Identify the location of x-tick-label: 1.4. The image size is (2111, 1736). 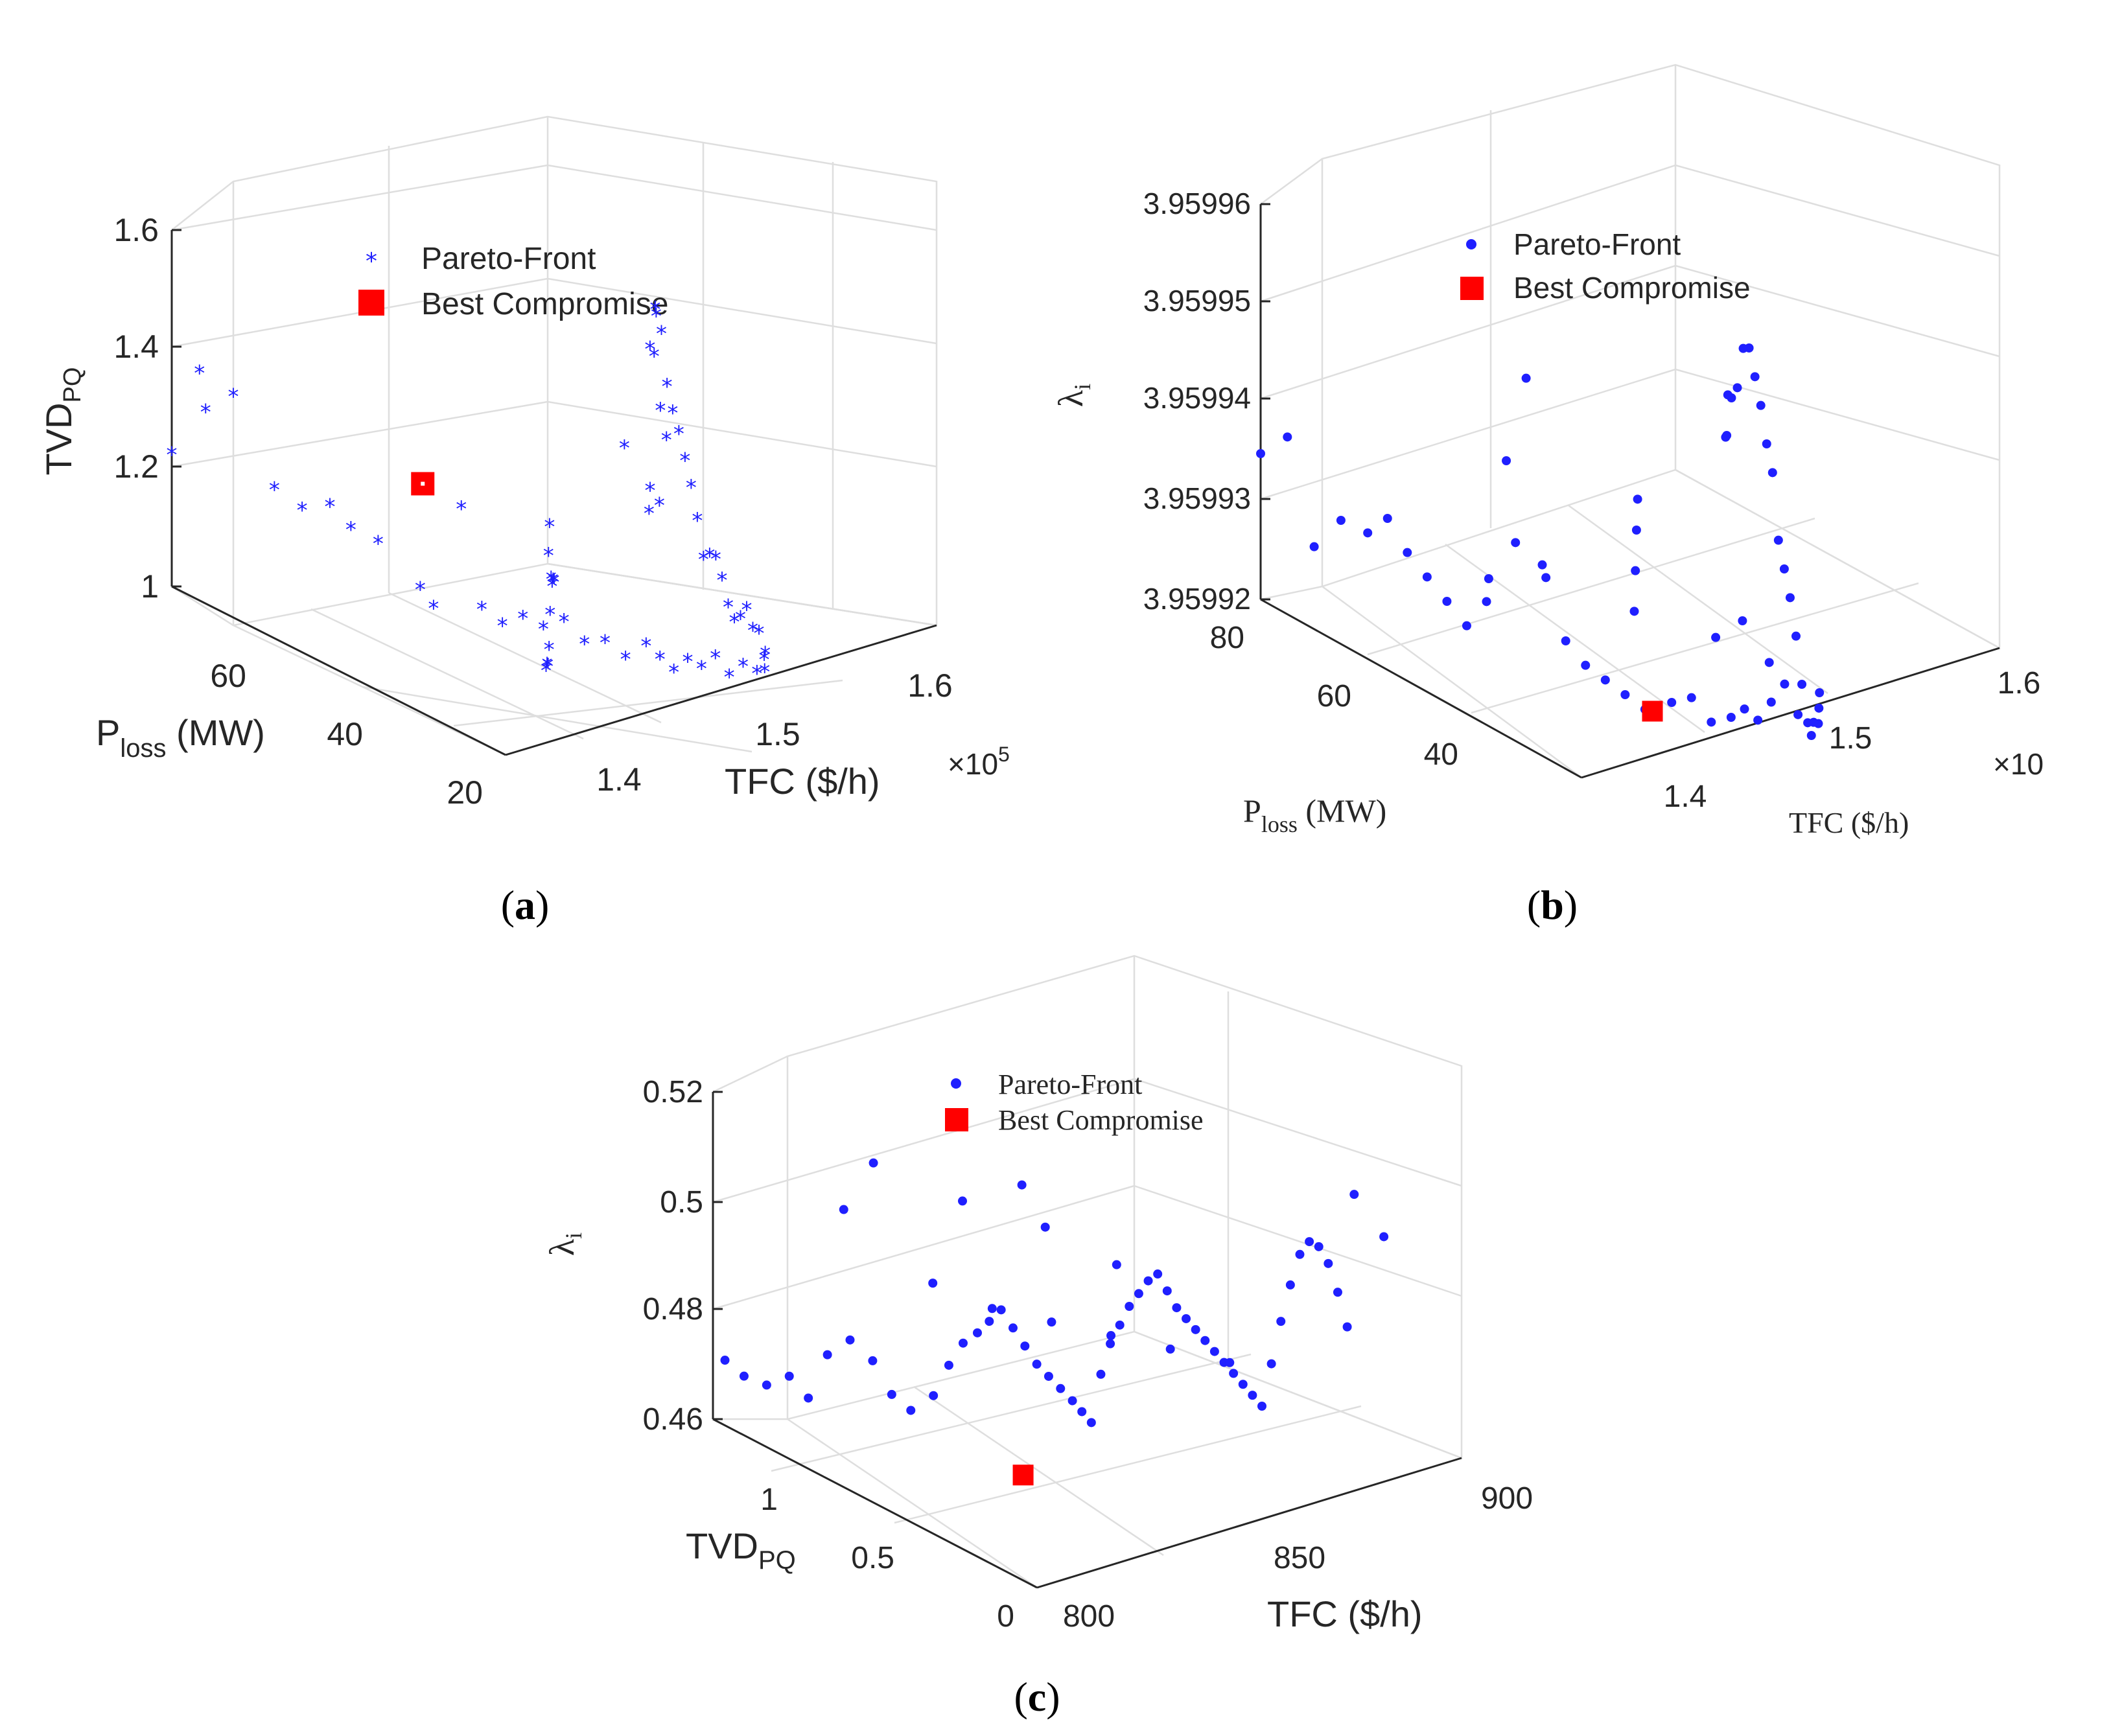
(619, 780).